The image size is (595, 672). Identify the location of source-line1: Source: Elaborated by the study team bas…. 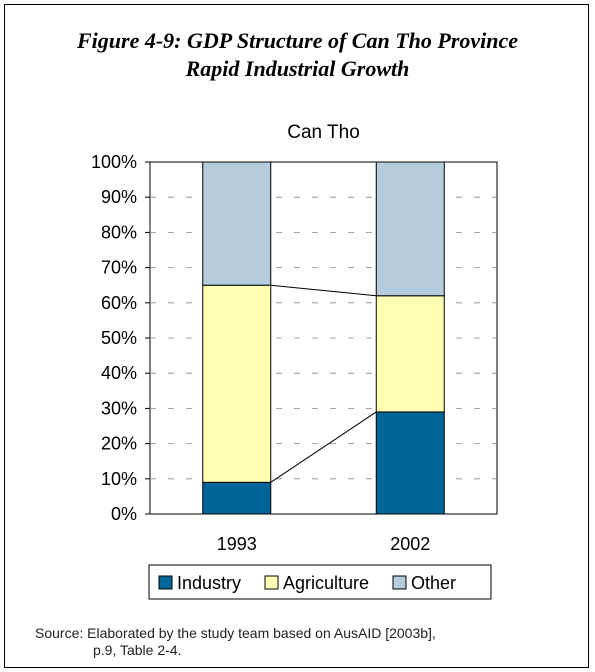
(235, 633).